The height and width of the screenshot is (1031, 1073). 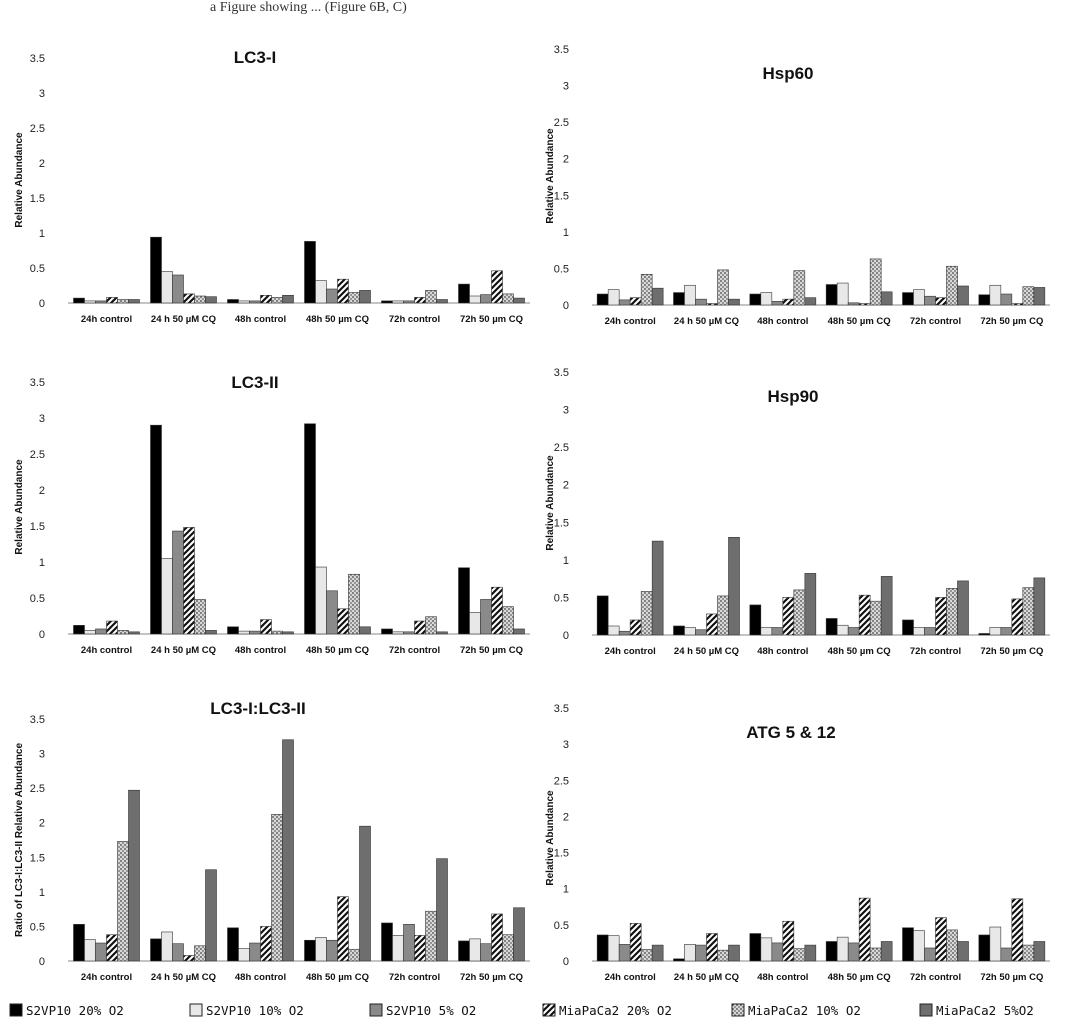 What do you see at coordinates (414, 977) in the screenshot?
I see `x-tick-label: 72h control` at bounding box center [414, 977].